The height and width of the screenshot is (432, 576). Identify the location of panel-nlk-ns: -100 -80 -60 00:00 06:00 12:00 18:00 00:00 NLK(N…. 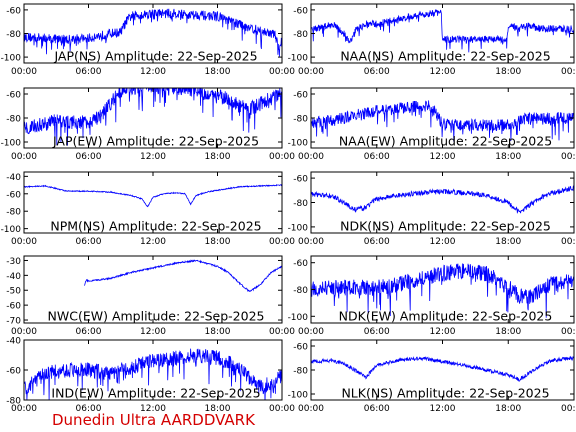
(432, 376).